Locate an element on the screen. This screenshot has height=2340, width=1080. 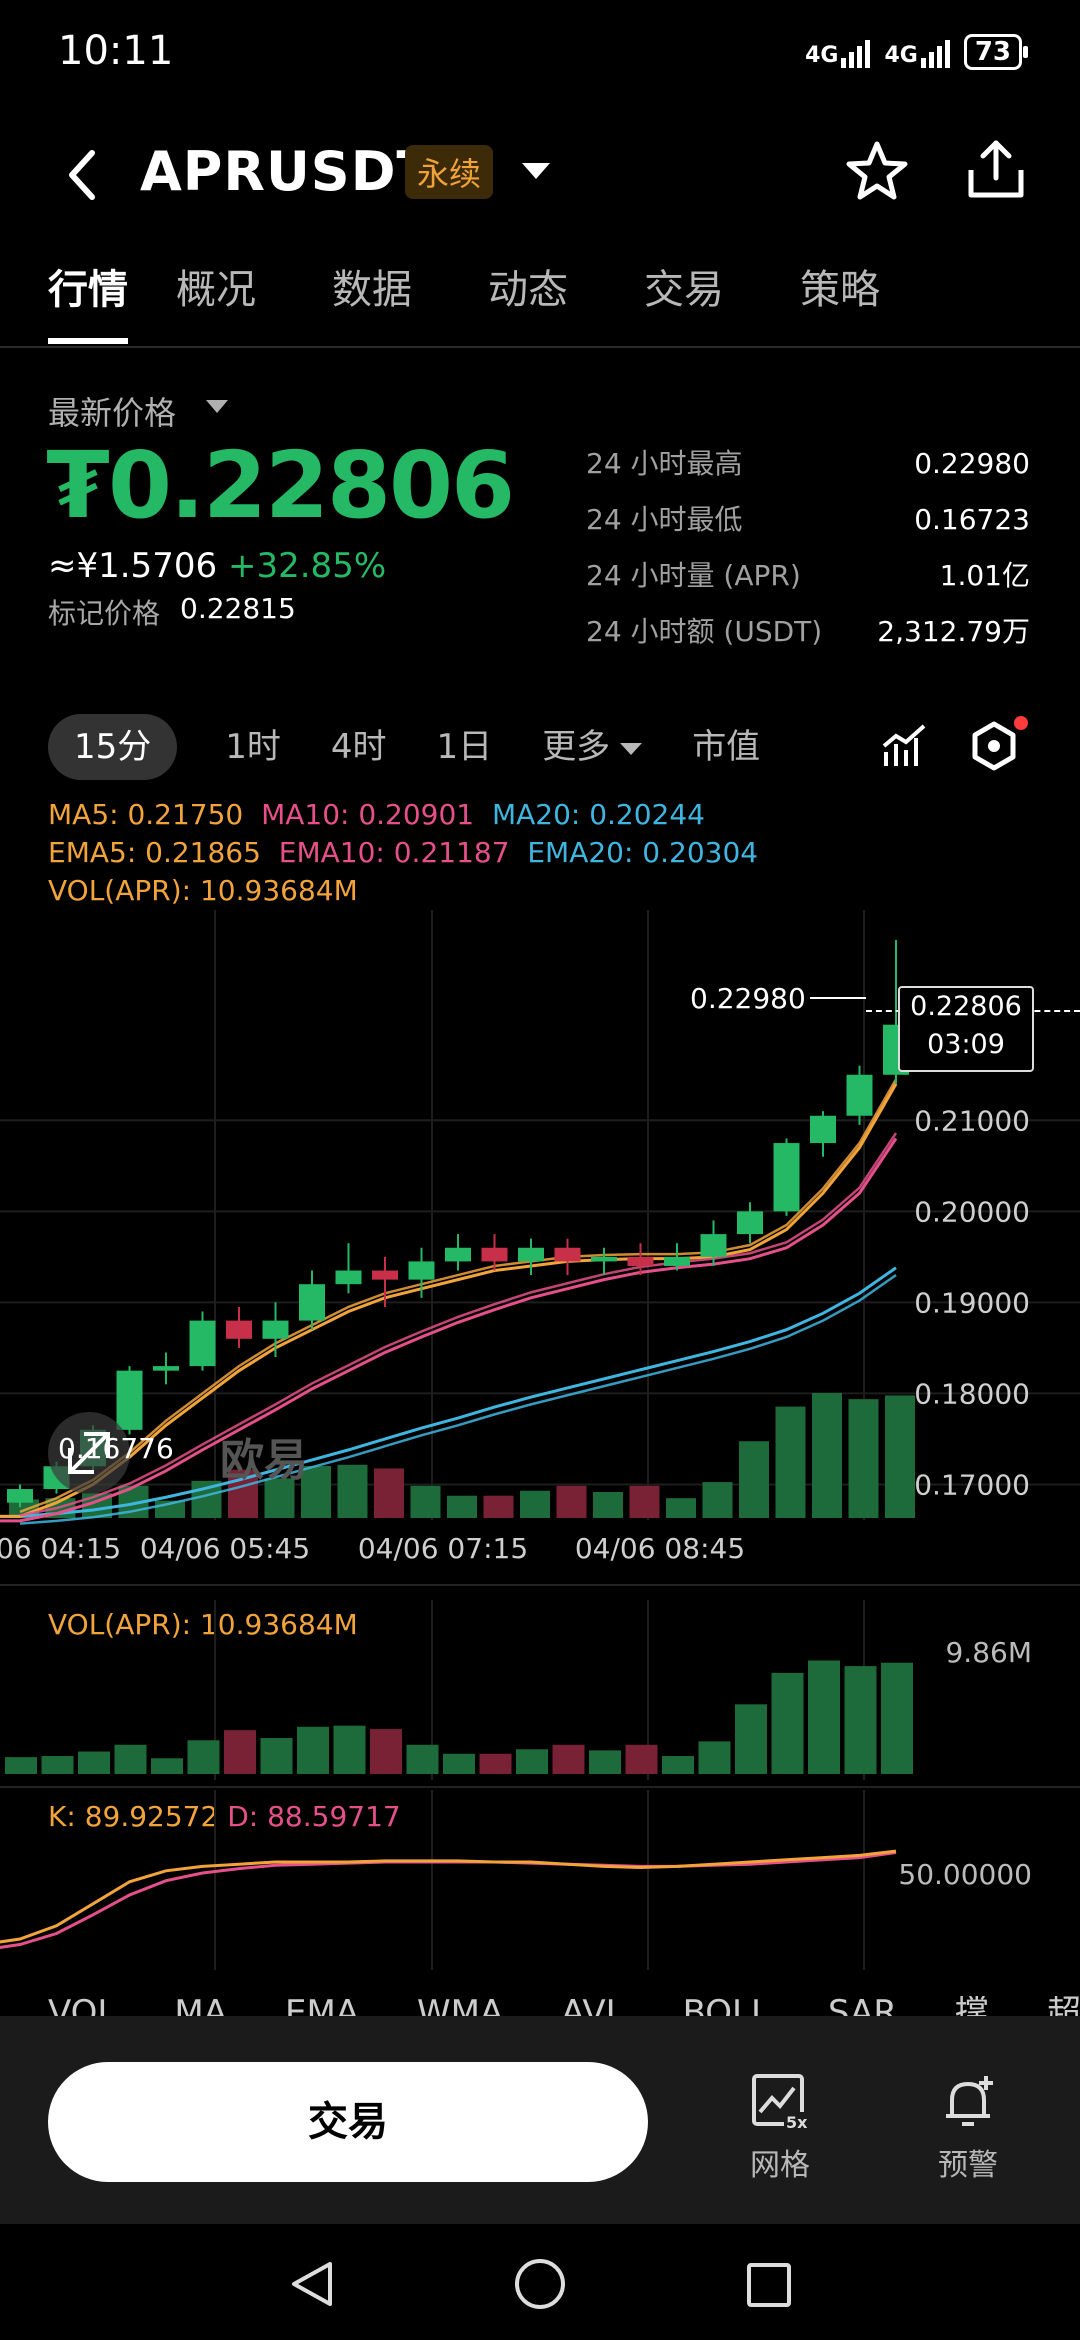
grid-button: 5x 网格 is located at coordinates (780, 2128).